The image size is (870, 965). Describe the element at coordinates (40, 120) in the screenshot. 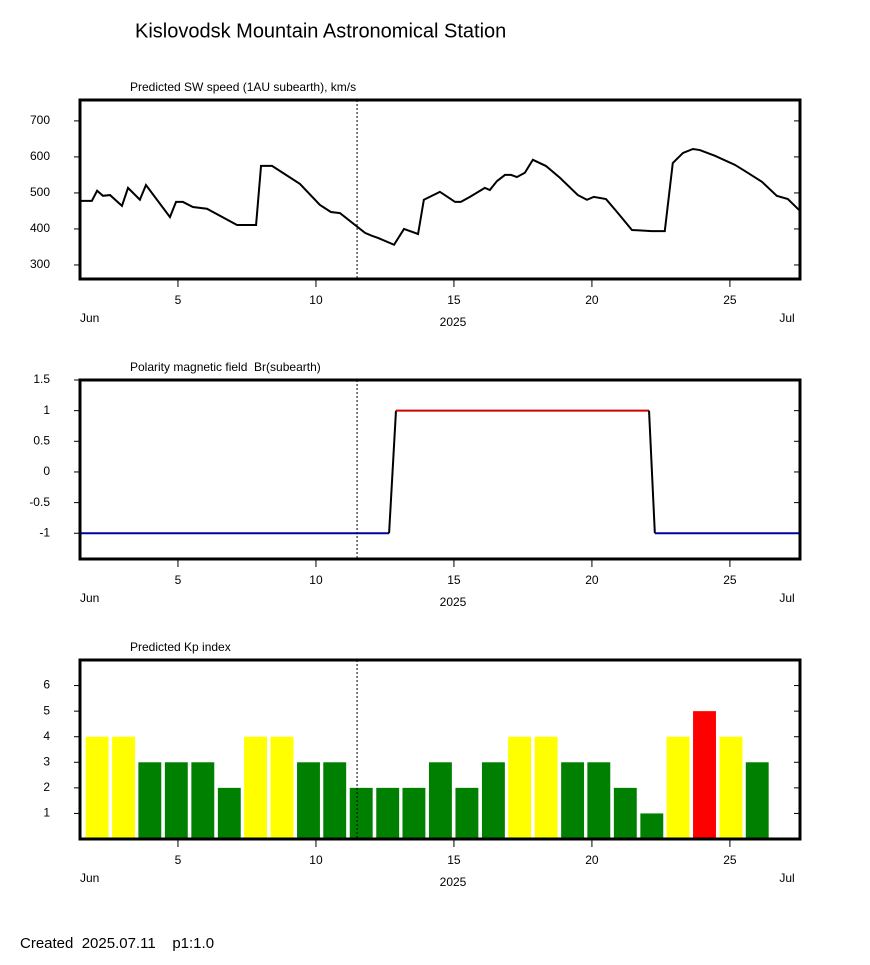

I see `y-tick-label: 700` at that location.